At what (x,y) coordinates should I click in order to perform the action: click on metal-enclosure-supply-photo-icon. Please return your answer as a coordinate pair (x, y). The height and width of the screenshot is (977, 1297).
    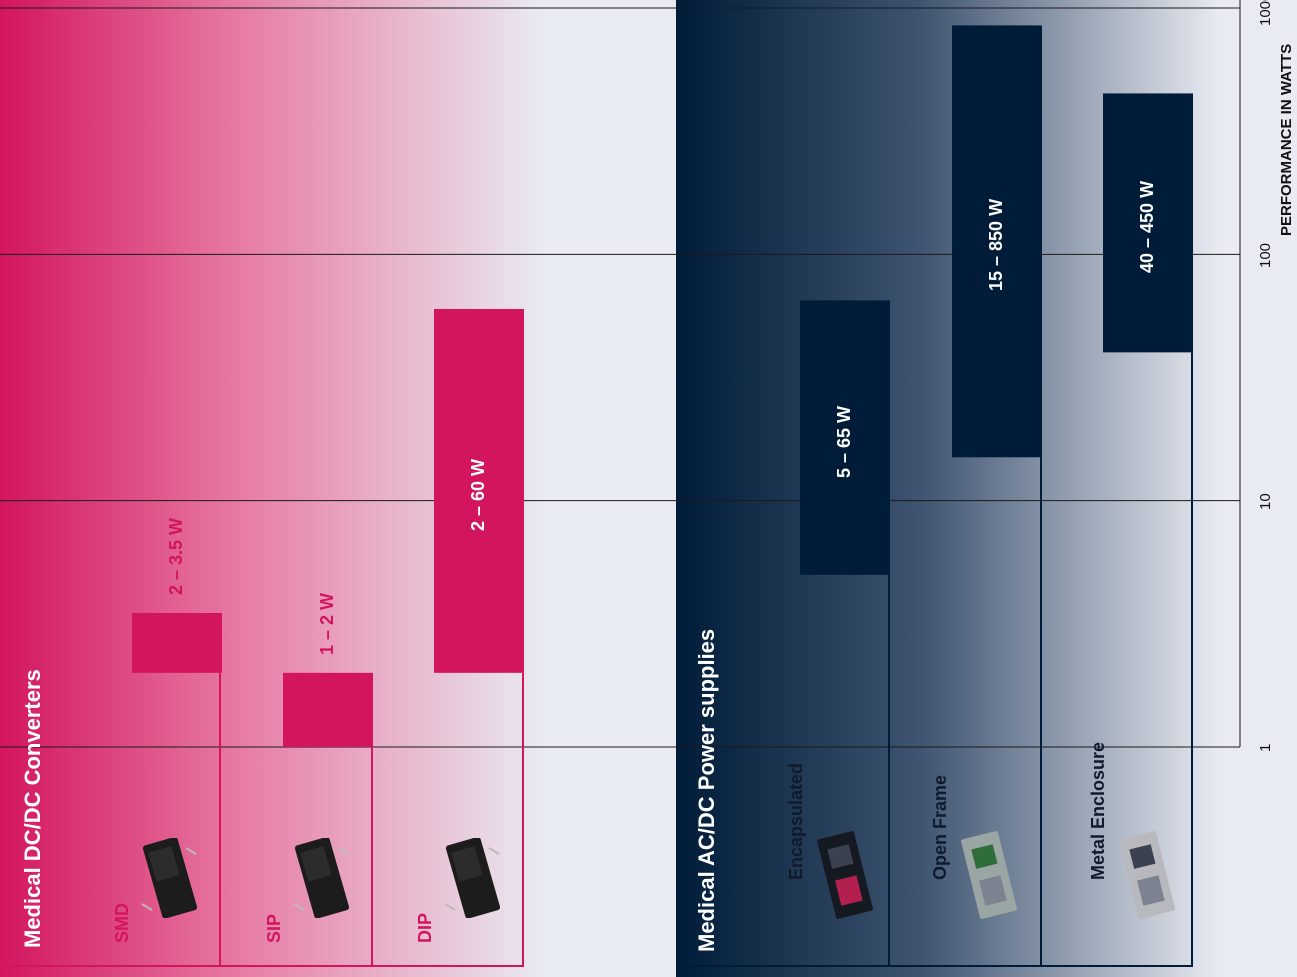
    Looking at the image, I should click on (1147, 877).